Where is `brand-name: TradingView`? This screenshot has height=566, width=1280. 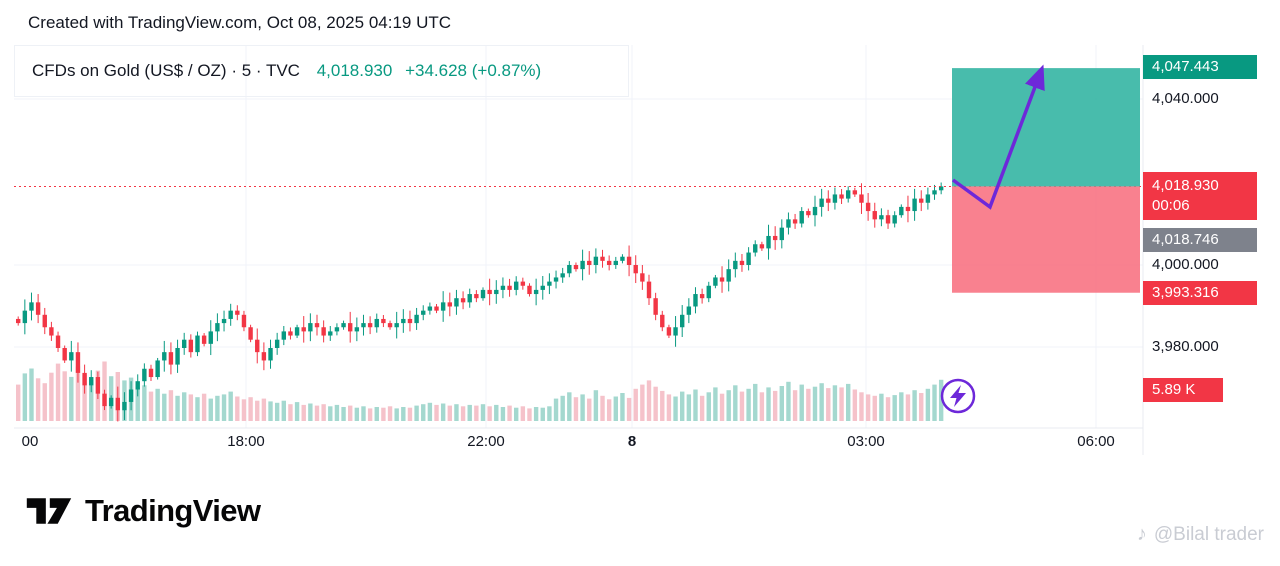 brand-name: TradingView is located at coordinates (173, 510).